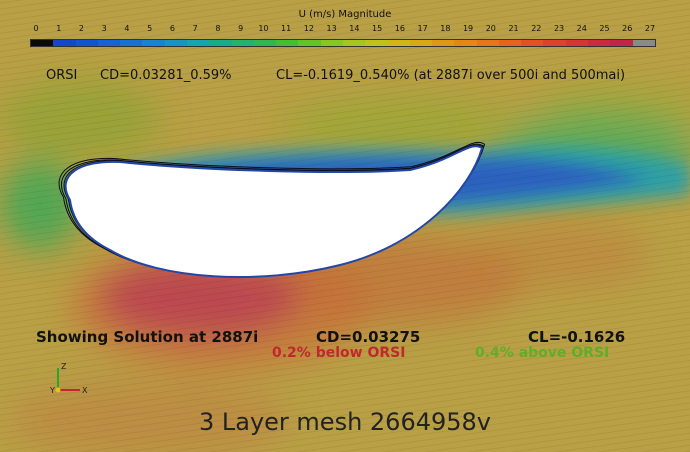 Image resolution: width=690 pixels, height=452 pixels. I want to click on colorbar-tick-label: 22, so click(536, 28).